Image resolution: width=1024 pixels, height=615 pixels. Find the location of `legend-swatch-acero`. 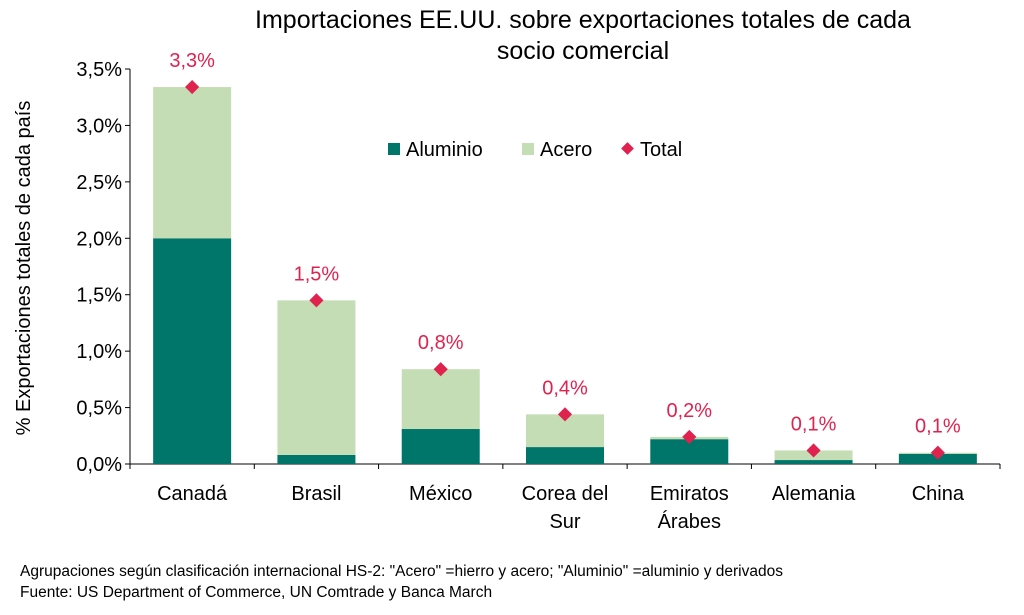

legend-swatch-acero is located at coordinates (528, 149).